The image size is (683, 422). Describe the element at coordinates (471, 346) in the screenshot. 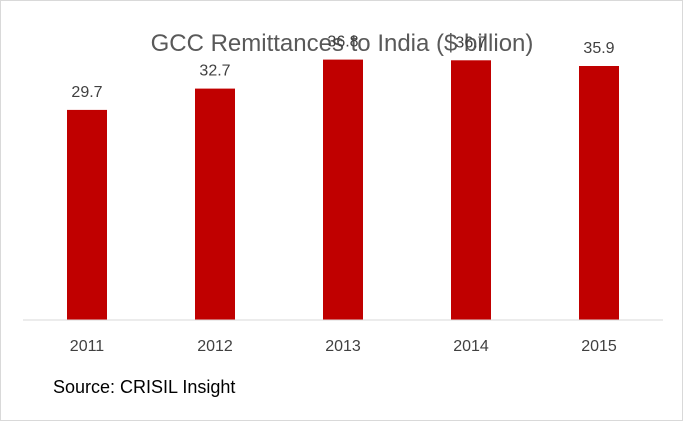

I see `x-tick-label-2014: 2014` at that location.